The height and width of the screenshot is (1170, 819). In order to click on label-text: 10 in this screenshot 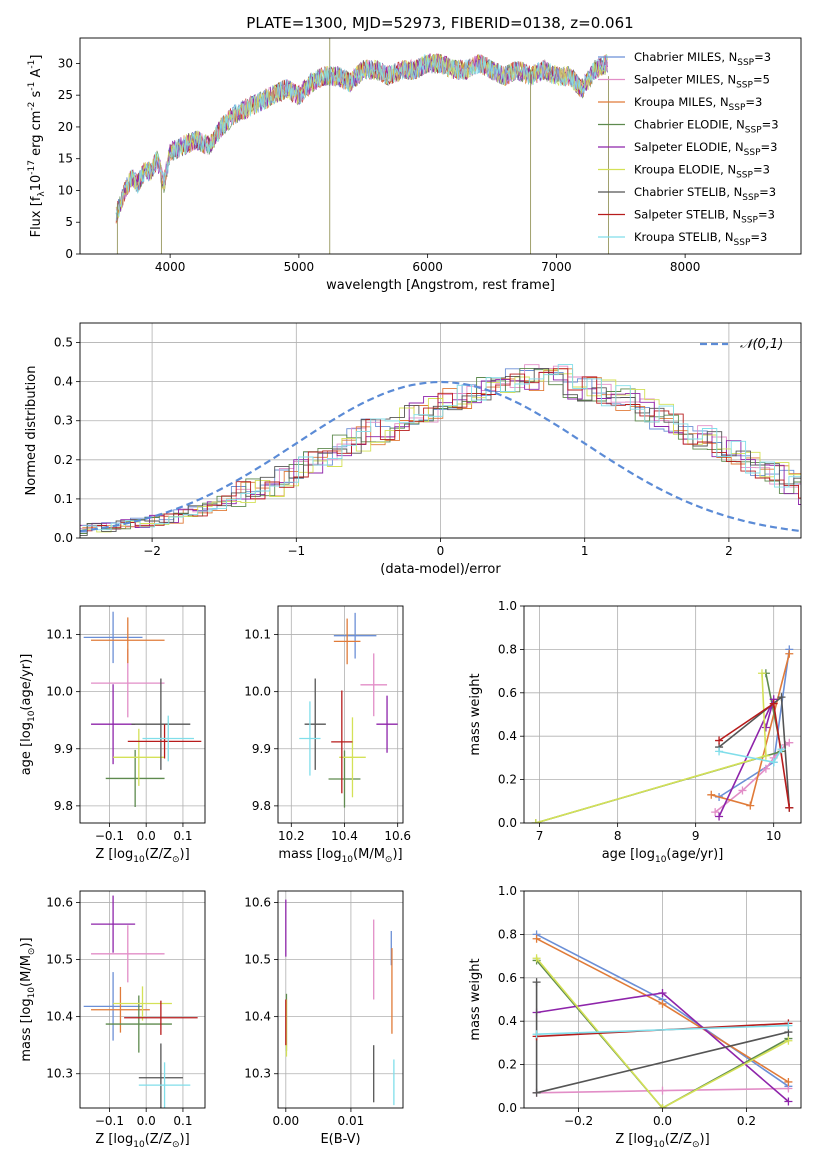, I will do `click(36, 183)`.